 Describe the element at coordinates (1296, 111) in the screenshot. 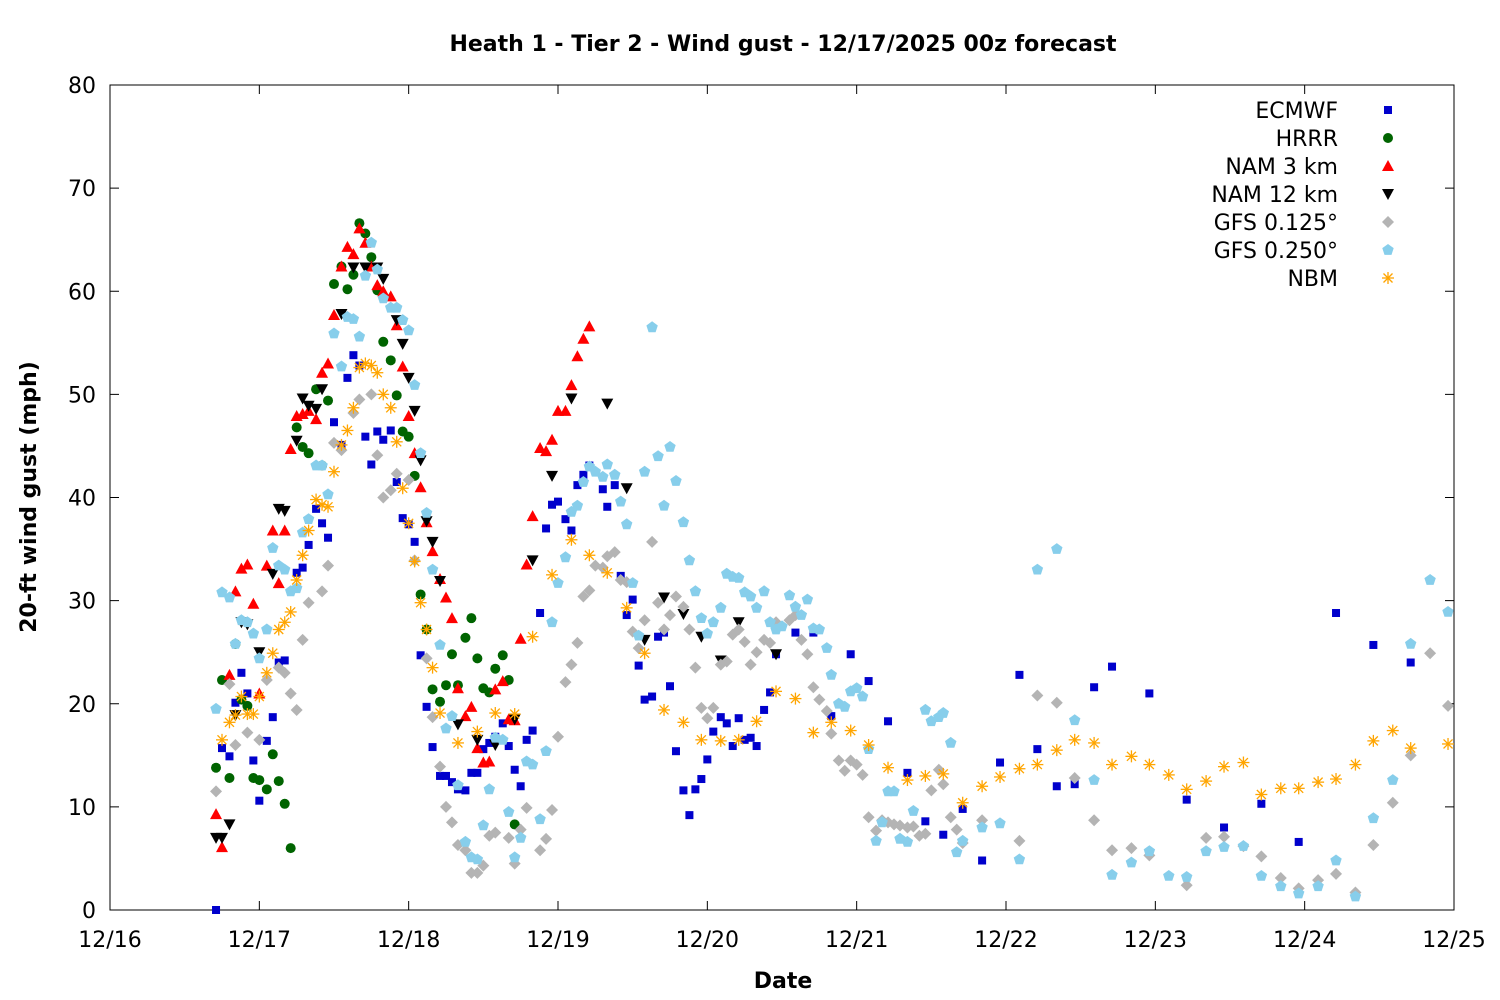

I see `legend-label-ecmwf: ECMWF` at that location.